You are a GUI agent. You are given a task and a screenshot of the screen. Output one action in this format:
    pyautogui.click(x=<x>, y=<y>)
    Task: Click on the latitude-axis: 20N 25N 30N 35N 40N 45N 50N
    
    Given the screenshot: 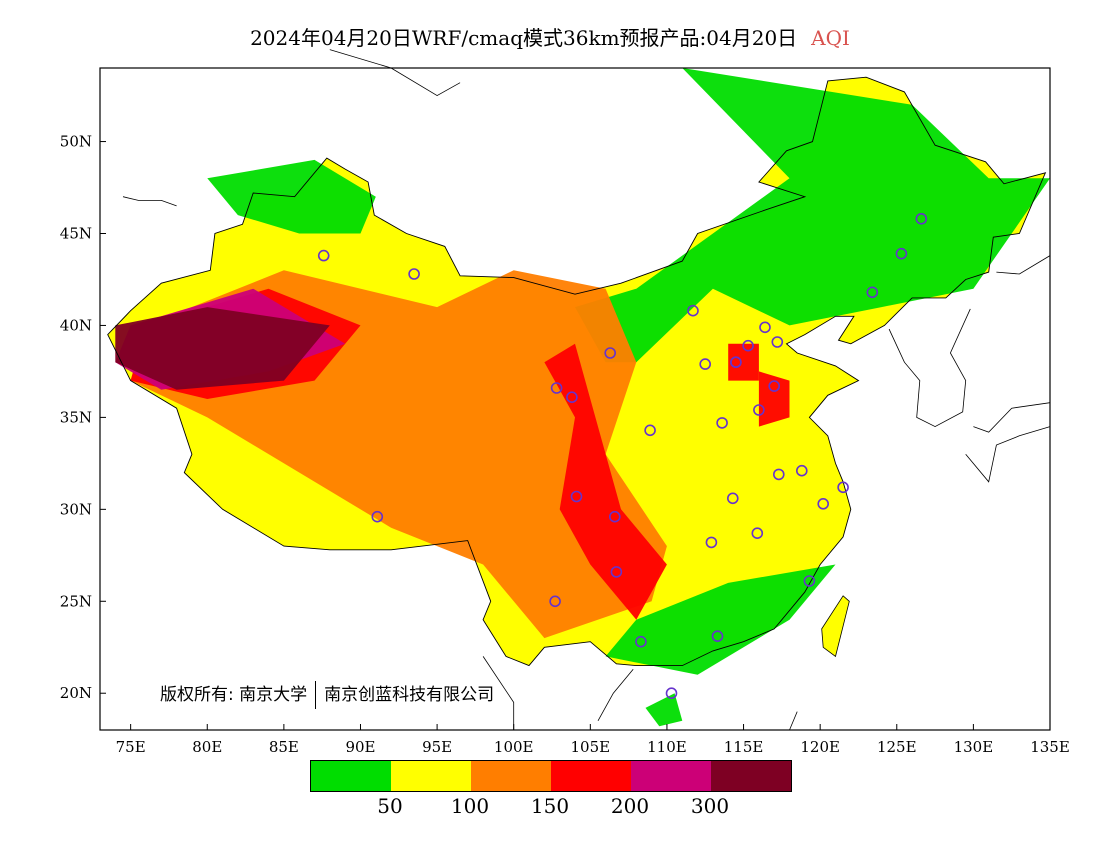 What is the action you would take?
    pyautogui.click(x=83, y=417)
    